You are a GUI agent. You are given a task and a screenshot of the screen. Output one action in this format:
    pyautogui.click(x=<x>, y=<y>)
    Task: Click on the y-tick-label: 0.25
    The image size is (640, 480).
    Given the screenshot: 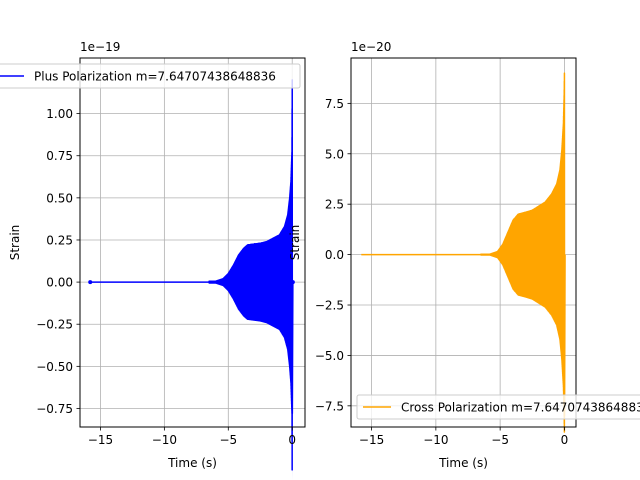 What is the action you would take?
    pyautogui.click(x=59, y=240)
    